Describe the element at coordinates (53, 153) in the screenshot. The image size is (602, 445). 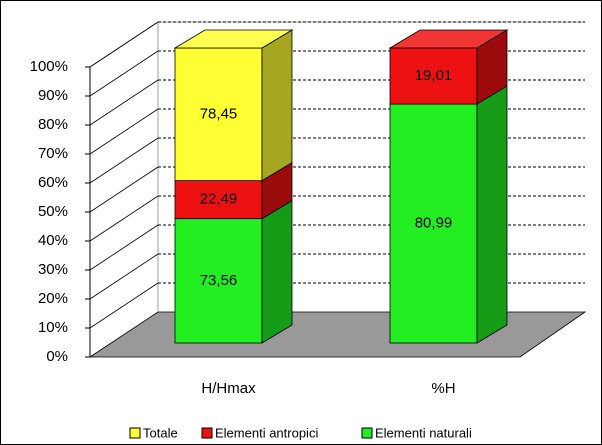
I see `y-tick-label: 70%` at that location.